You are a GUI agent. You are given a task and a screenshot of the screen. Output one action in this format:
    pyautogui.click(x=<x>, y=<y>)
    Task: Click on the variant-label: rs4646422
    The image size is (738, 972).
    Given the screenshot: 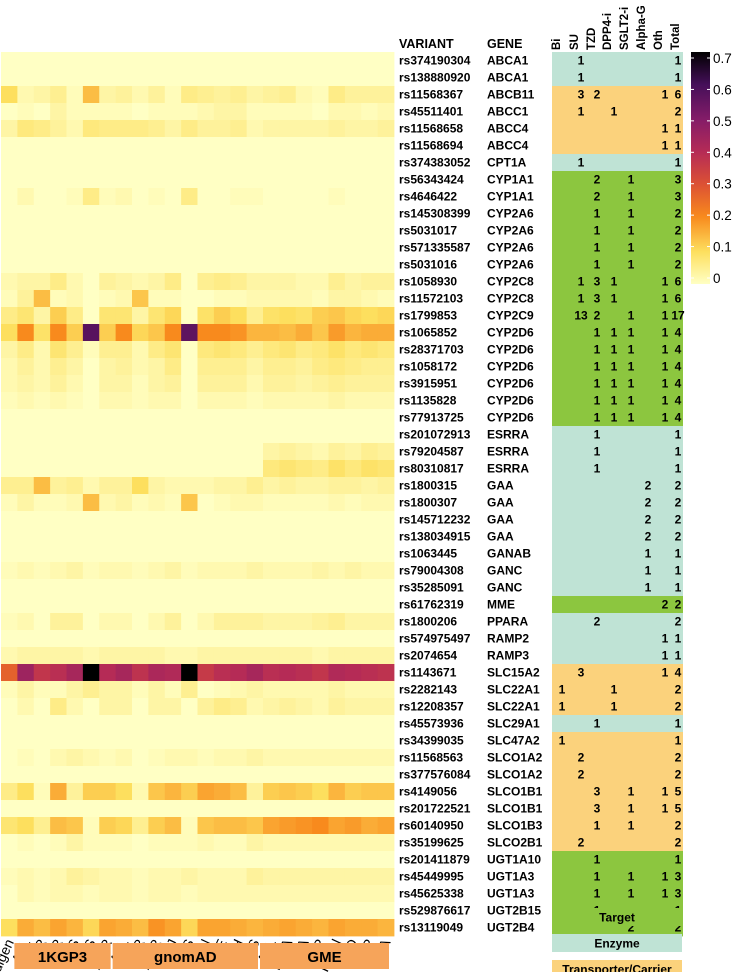 What is the action you would take?
    pyautogui.click(x=428, y=197)
    